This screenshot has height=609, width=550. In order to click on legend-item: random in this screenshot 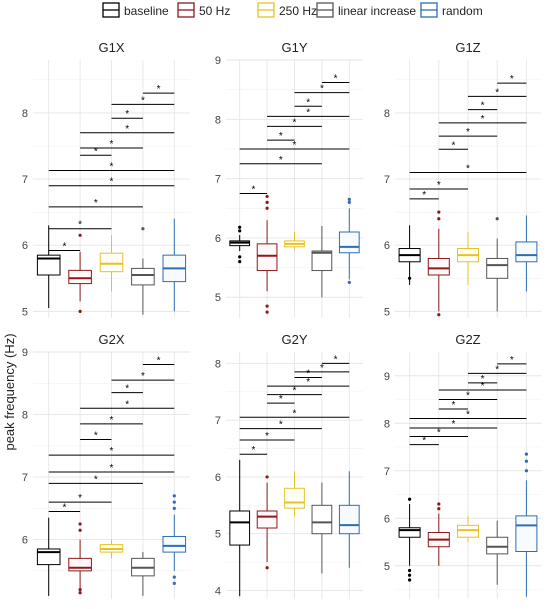, I will do `click(451, 10)`.